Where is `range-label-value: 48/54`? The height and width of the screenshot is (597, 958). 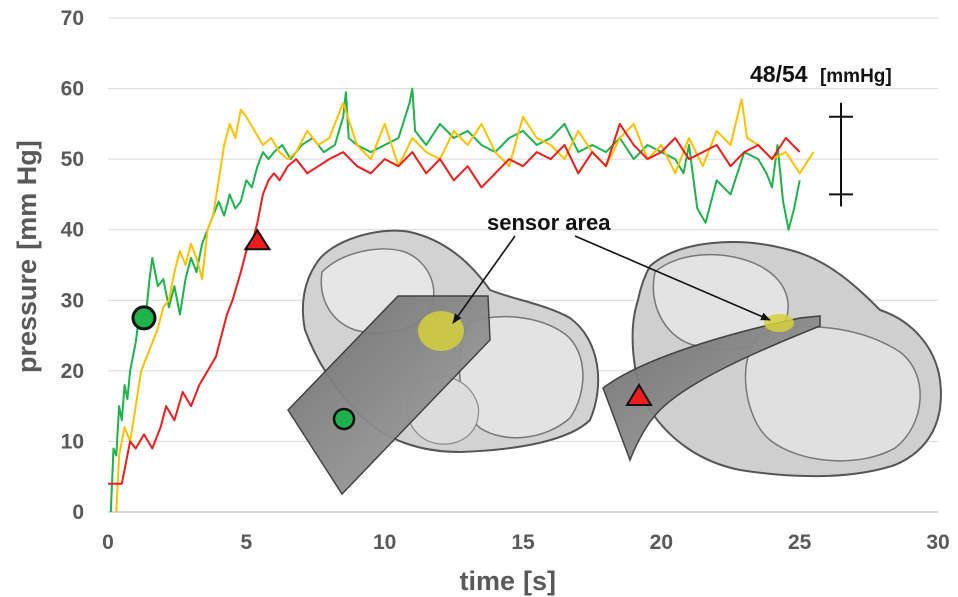 range-label-value: 48/54 is located at coordinates (779, 74).